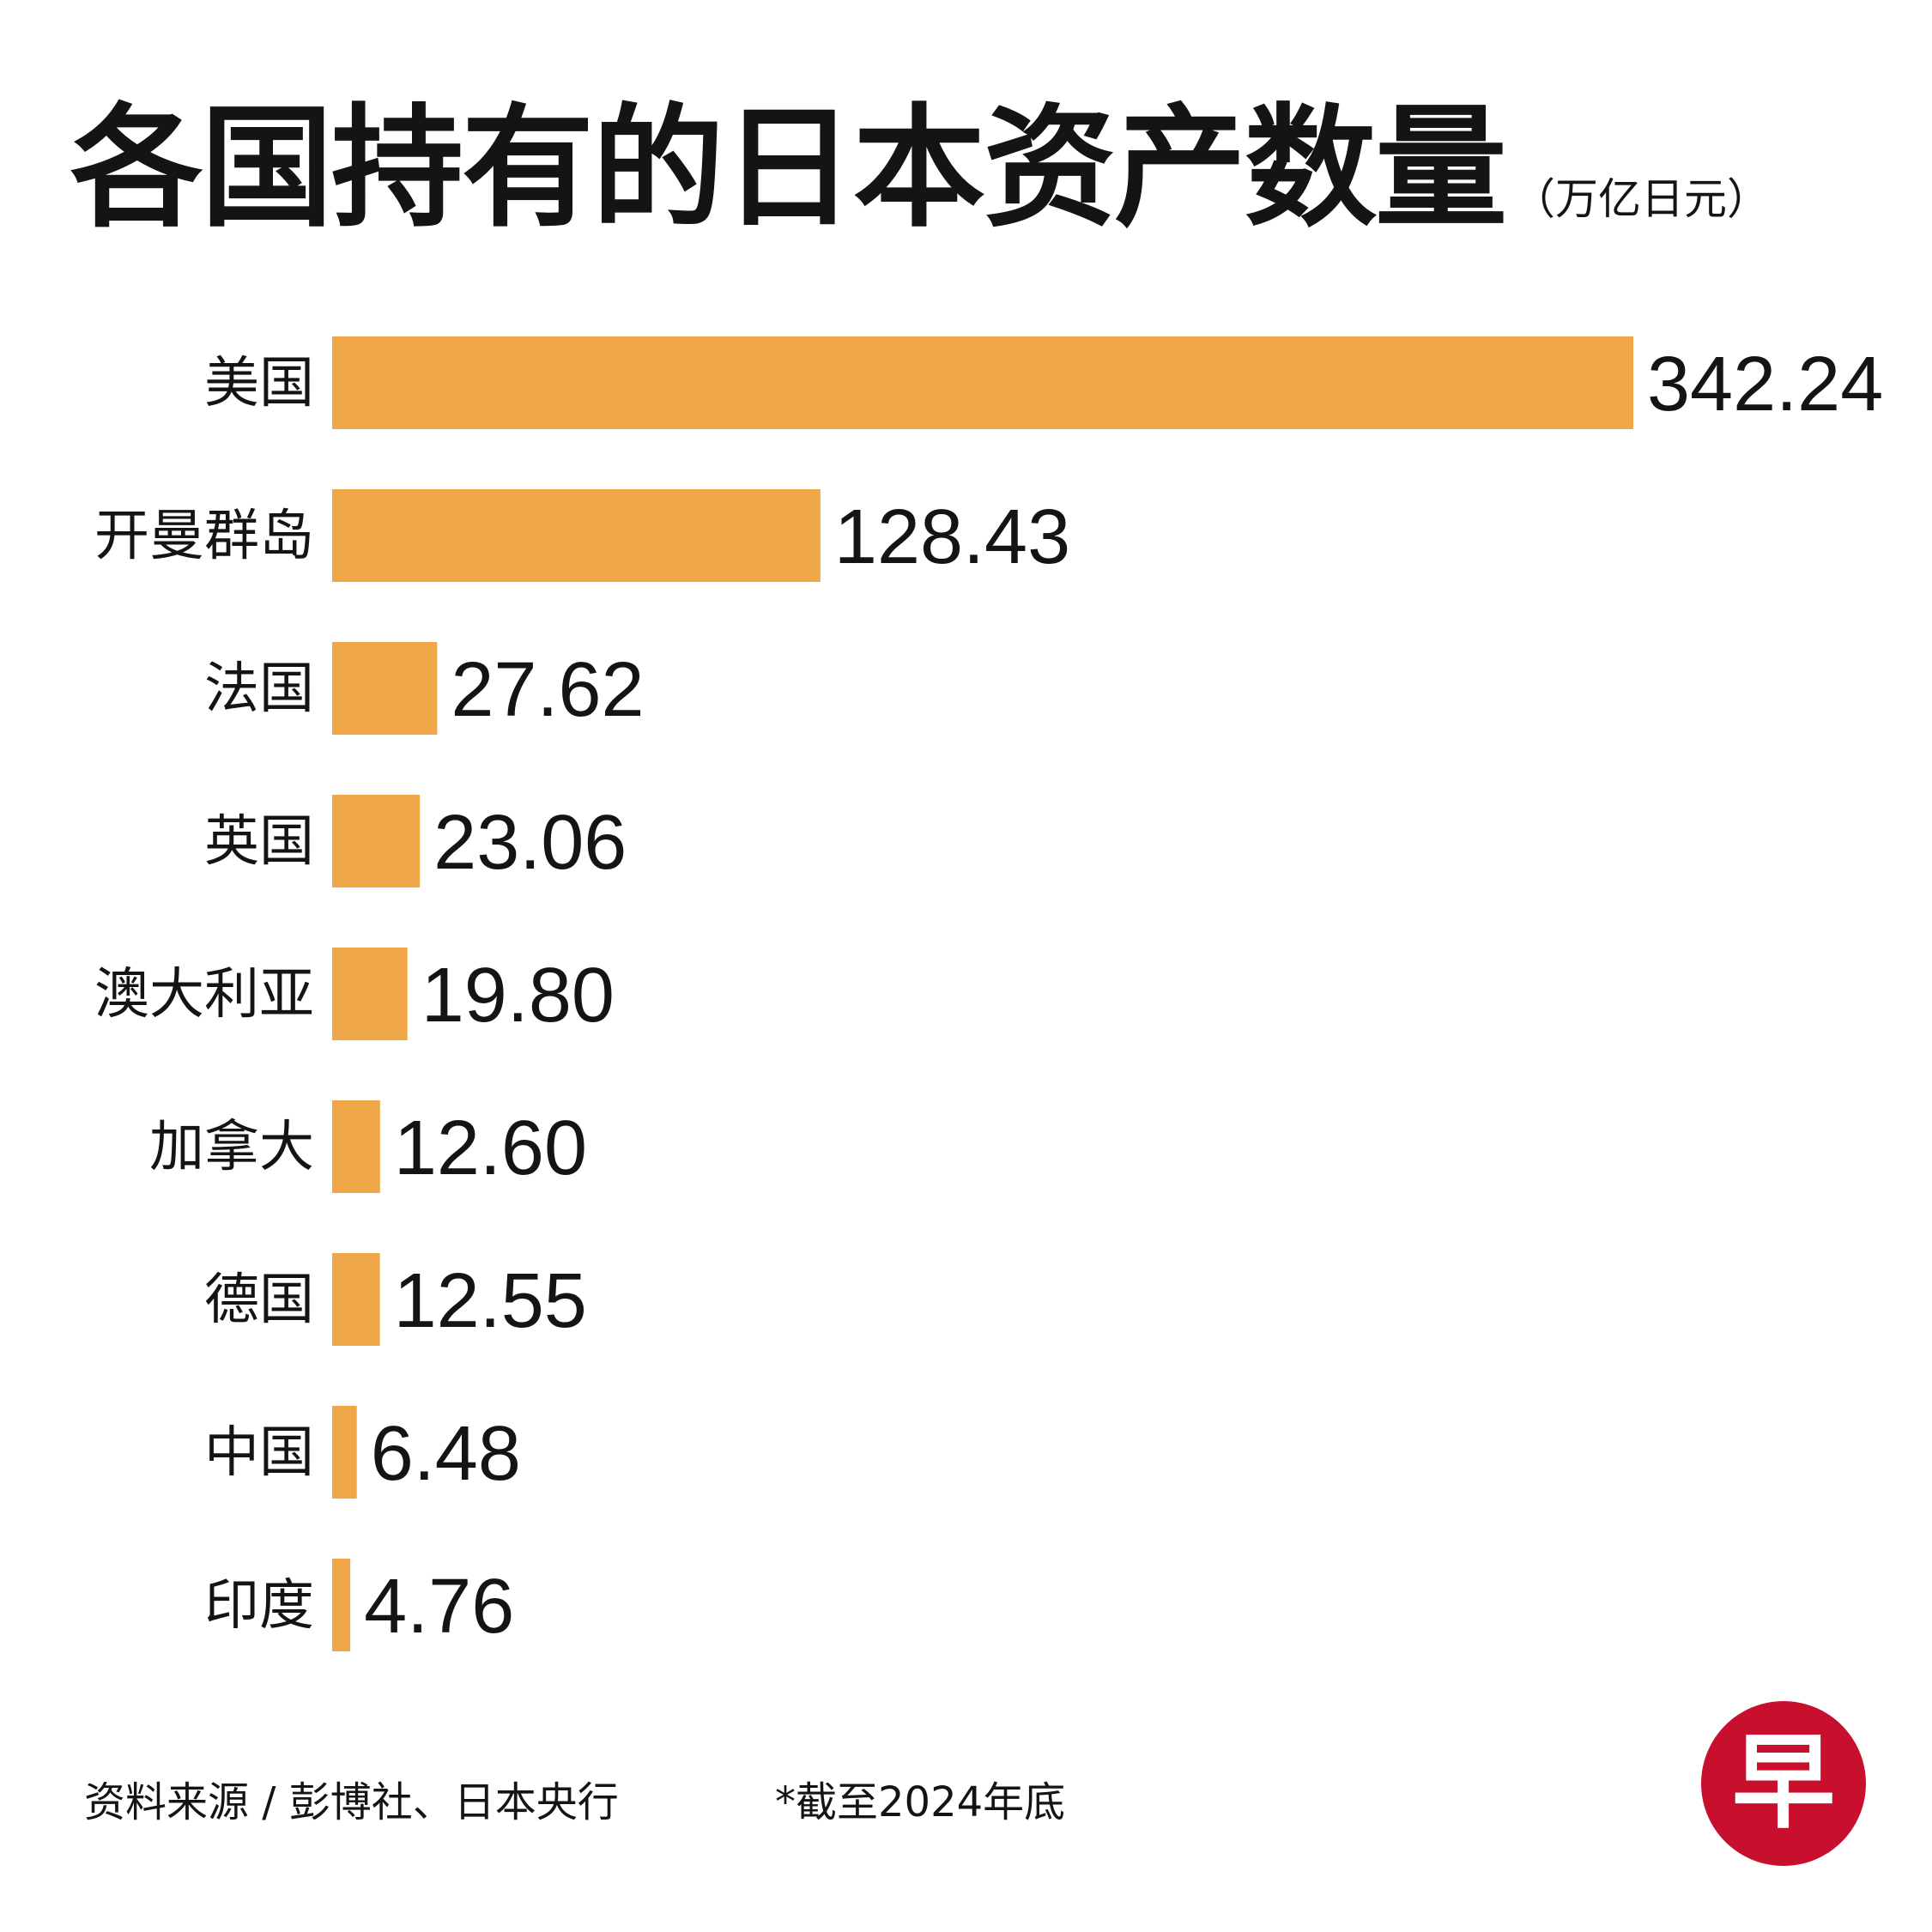 The width and height of the screenshot is (1932, 1932). I want to click on title-row: 各国持有的日本资产数量 （万亿日元）, so click(920, 169).